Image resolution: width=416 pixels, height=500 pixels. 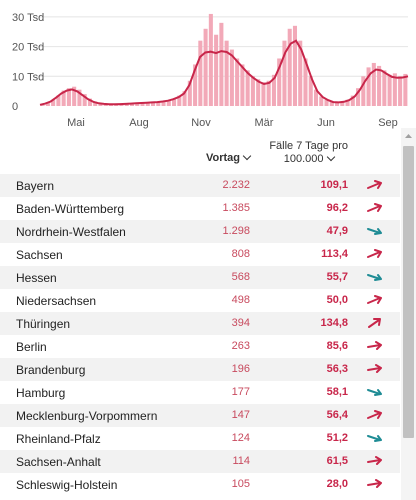 I want to click on table-row: Nordrhein-Westfalen 1.298 47,9, so click(x=200, y=231).